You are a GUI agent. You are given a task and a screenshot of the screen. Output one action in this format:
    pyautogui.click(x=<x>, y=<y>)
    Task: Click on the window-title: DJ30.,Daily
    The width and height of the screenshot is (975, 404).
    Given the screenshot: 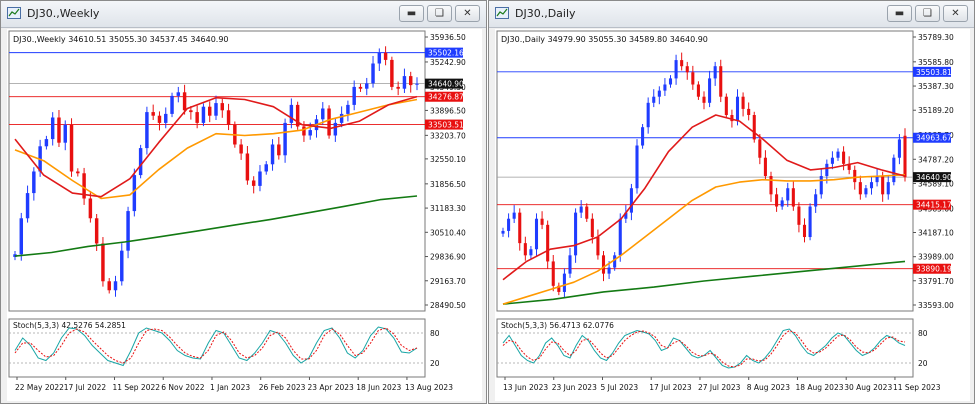 What is the action you would take?
    pyautogui.click(x=545, y=13)
    